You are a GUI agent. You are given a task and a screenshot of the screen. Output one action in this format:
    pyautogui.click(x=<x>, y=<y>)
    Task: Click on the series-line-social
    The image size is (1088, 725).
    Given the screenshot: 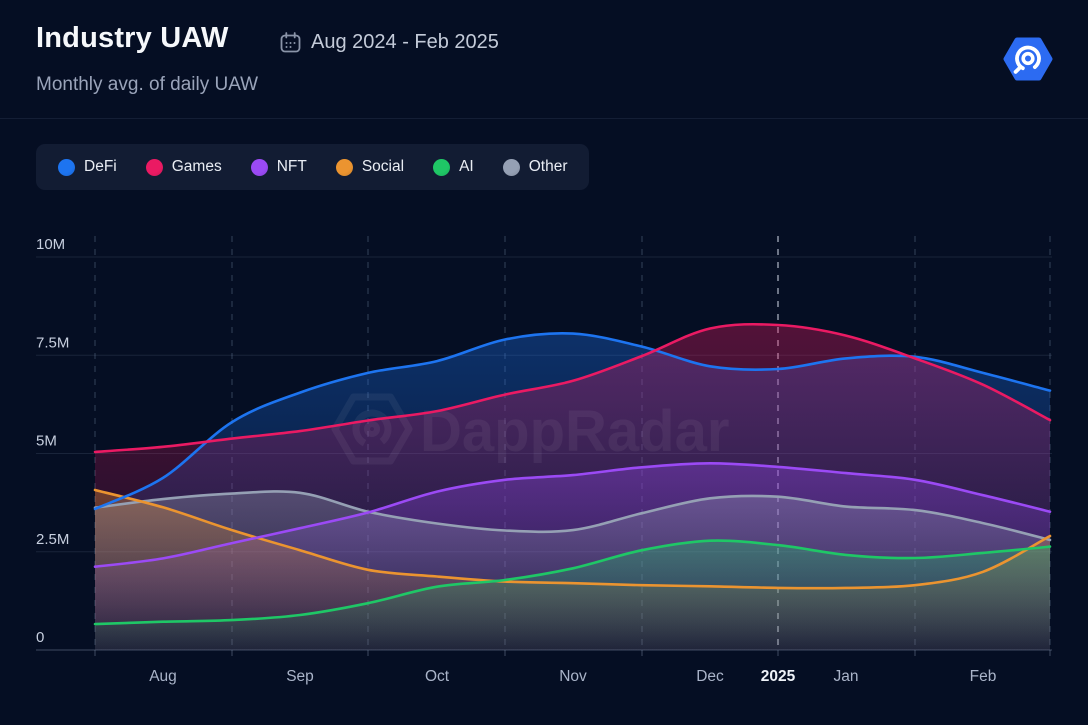 What is the action you would take?
    pyautogui.click(x=572, y=539)
    